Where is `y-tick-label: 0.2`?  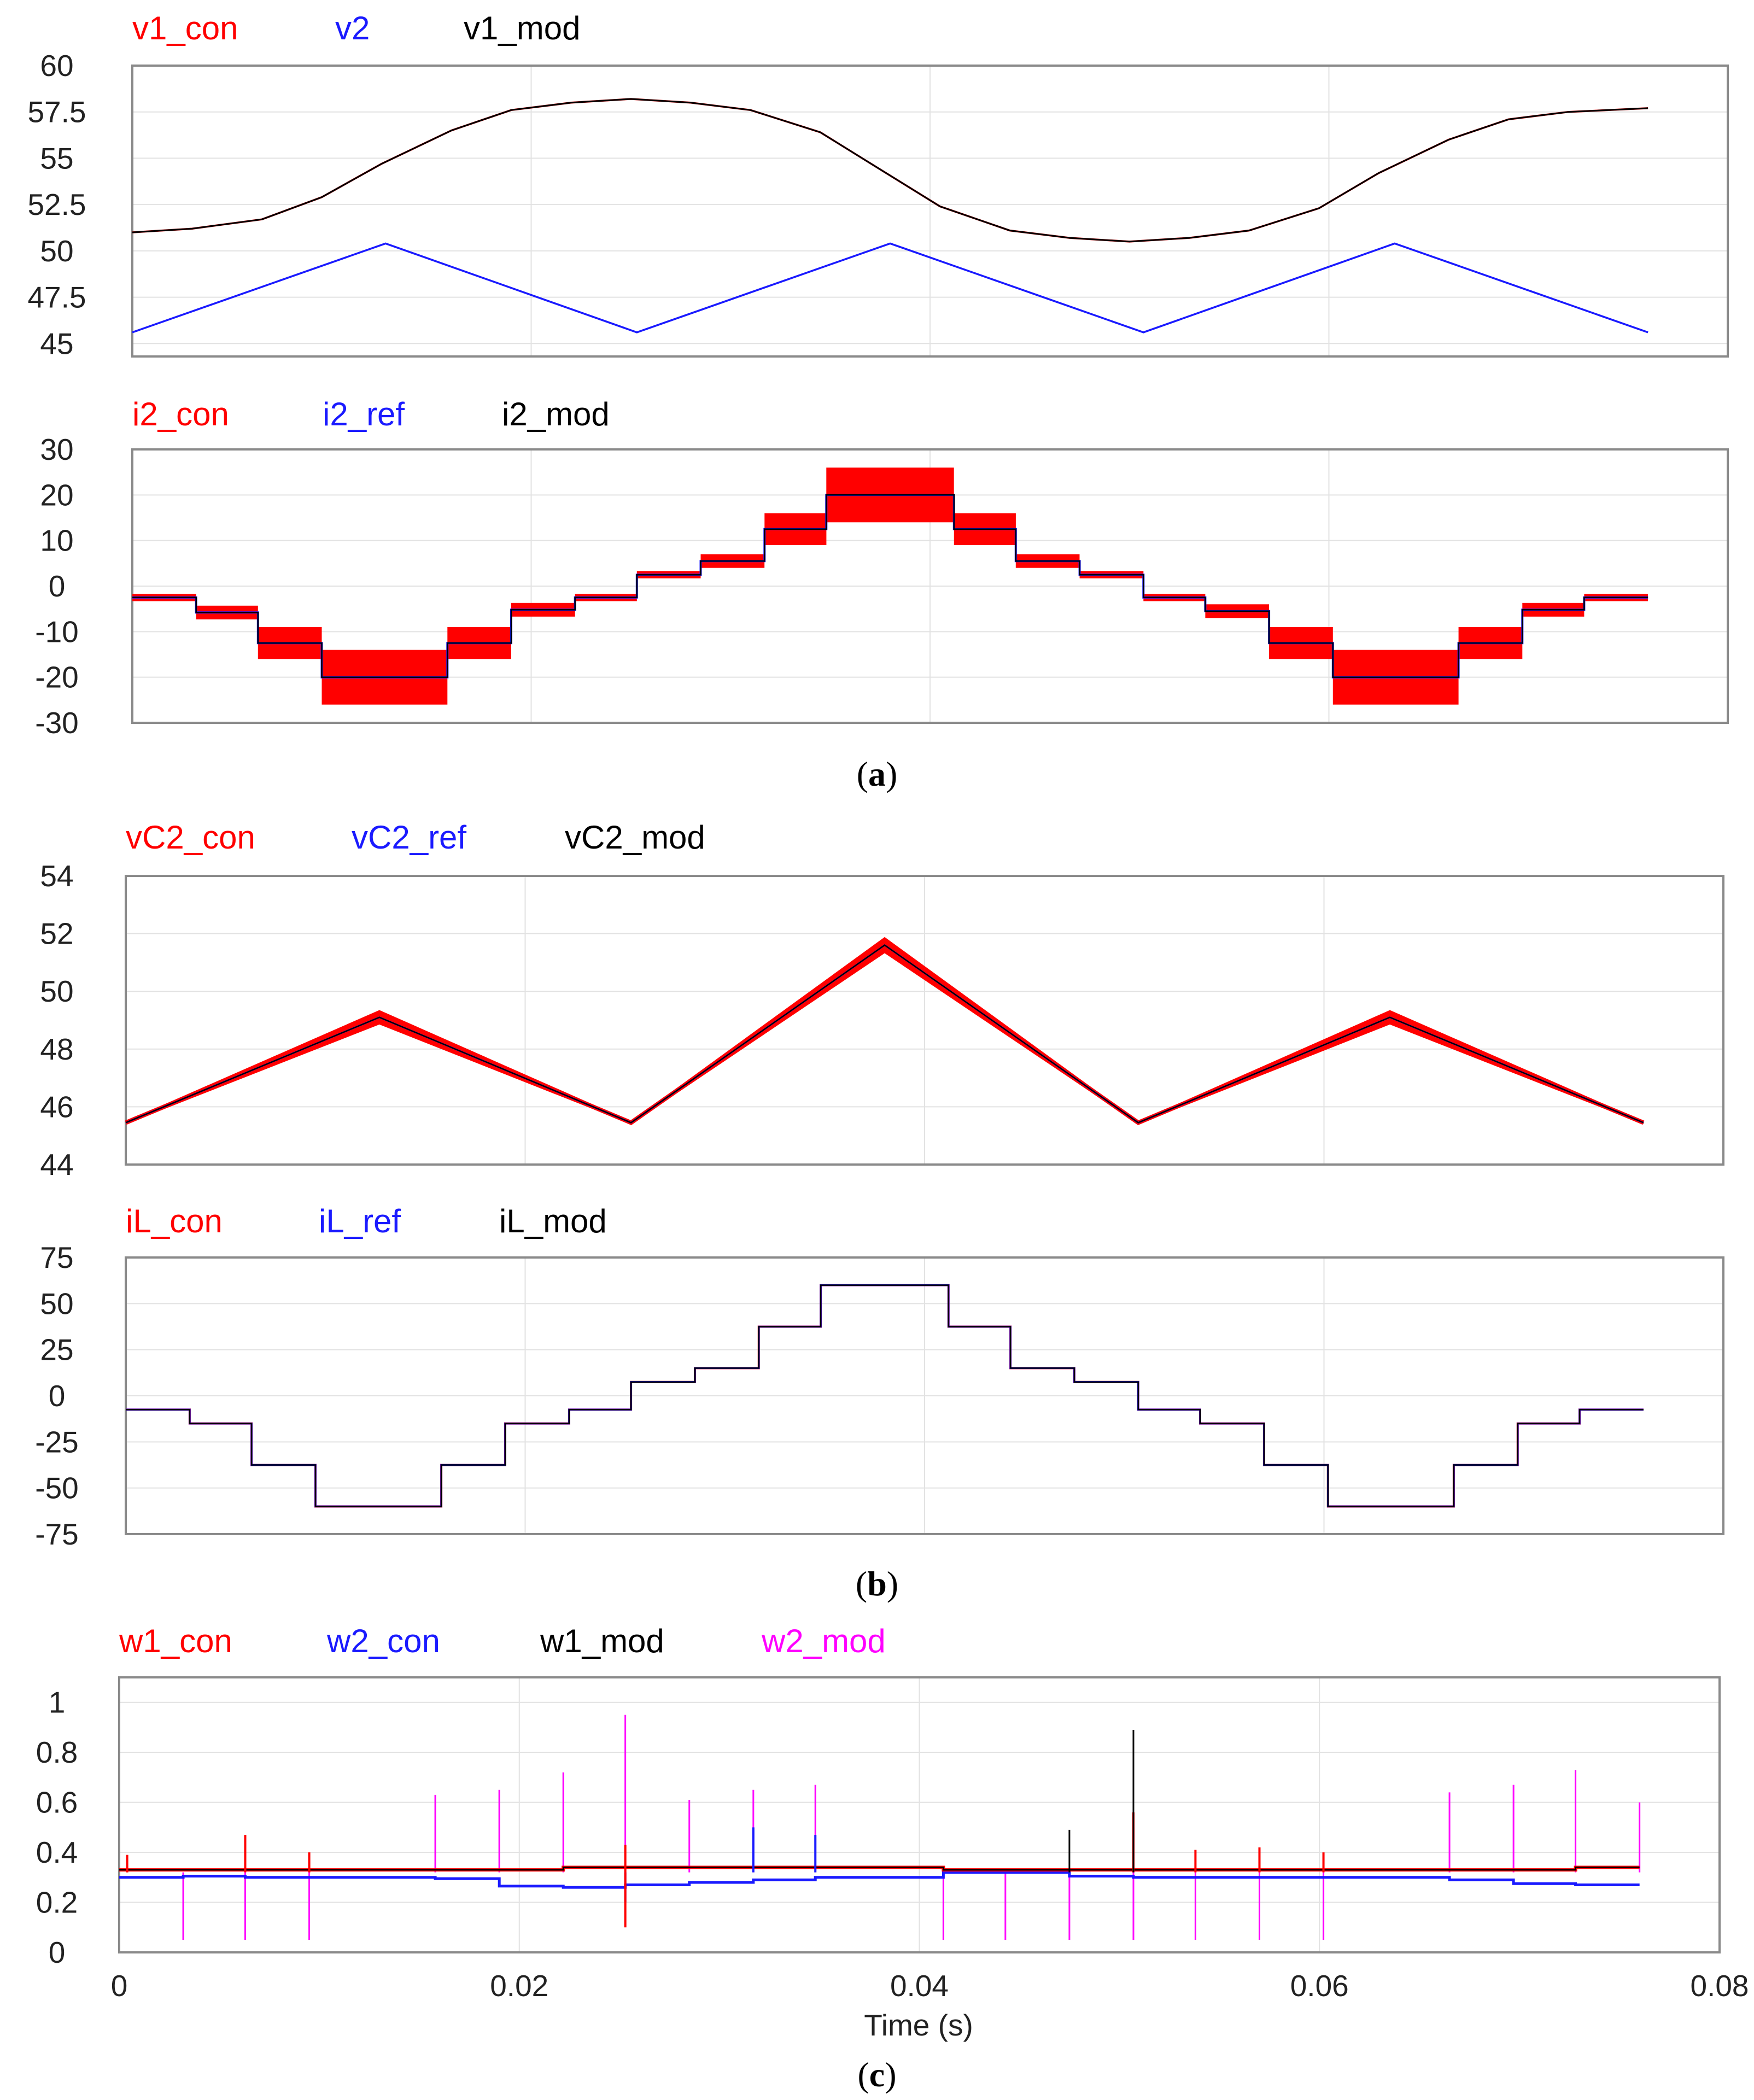 y-tick-label: 0.2 is located at coordinates (57, 1903).